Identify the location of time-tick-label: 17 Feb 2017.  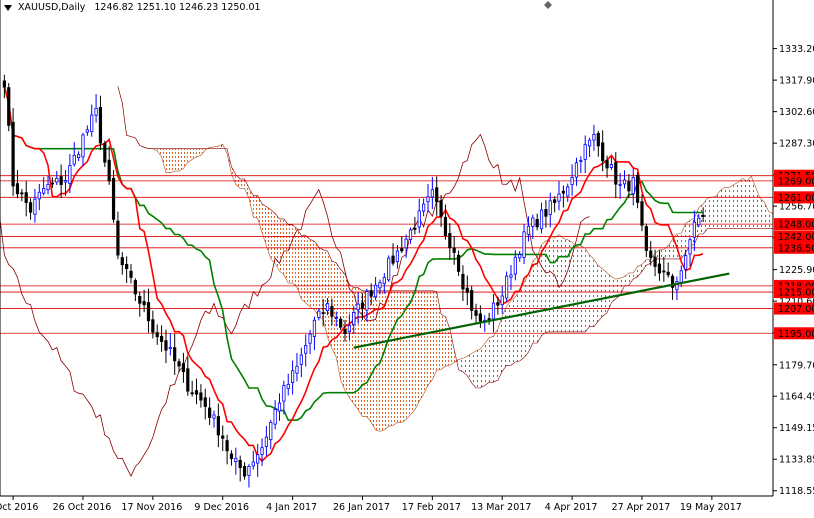
(431, 507).